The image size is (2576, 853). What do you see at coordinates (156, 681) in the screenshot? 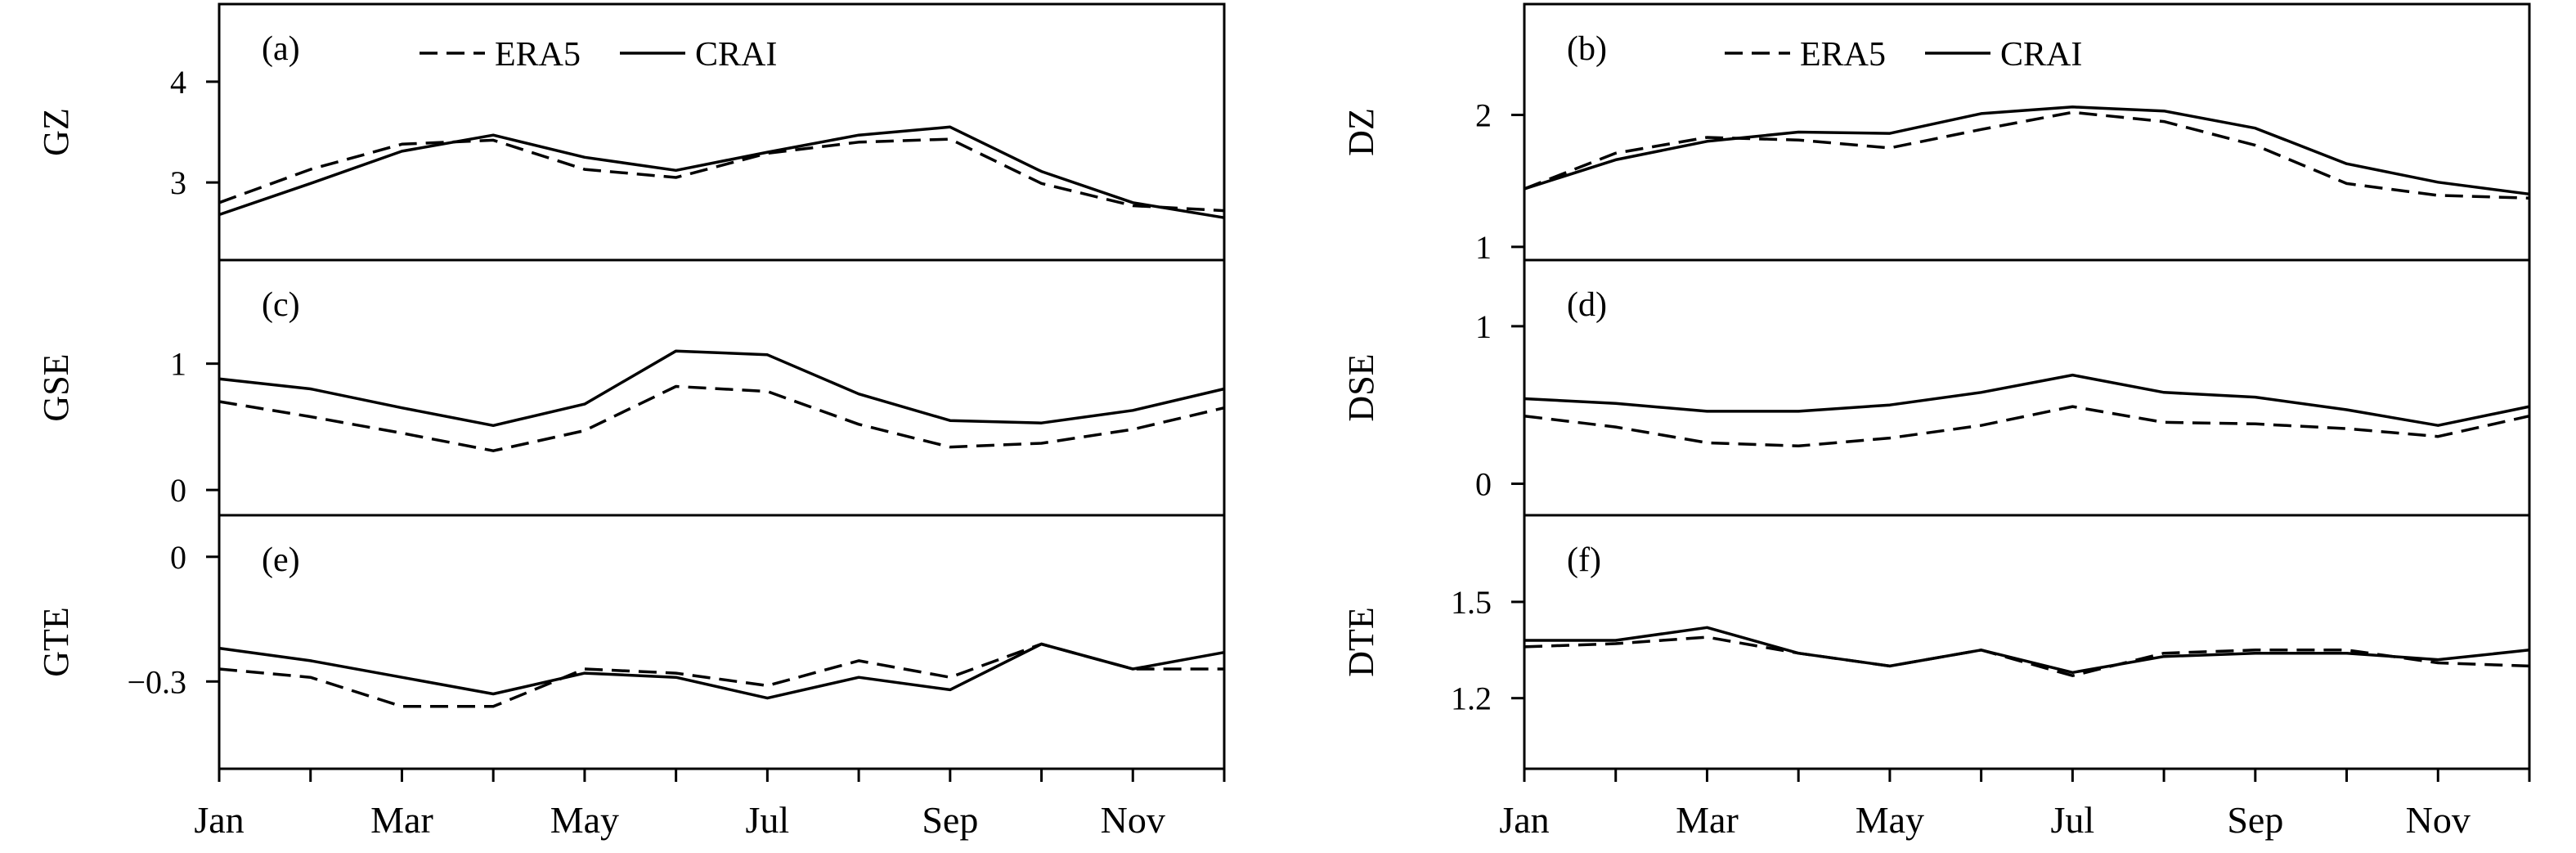
I see `y-tick-label: −0.3` at bounding box center [156, 681].